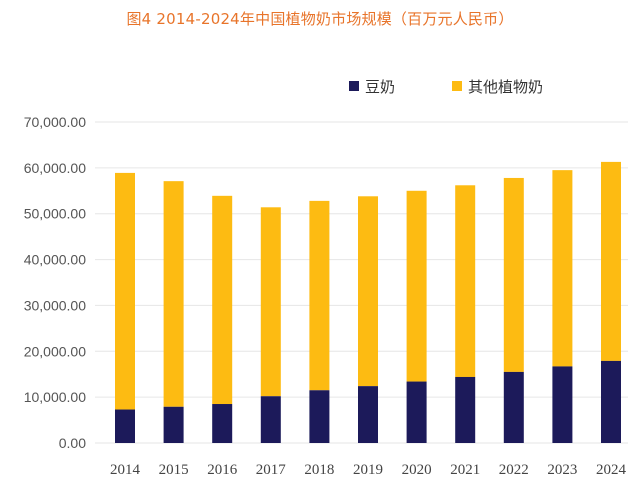  What do you see at coordinates (125, 426) in the screenshot?
I see `bar-soy-2014` at bounding box center [125, 426].